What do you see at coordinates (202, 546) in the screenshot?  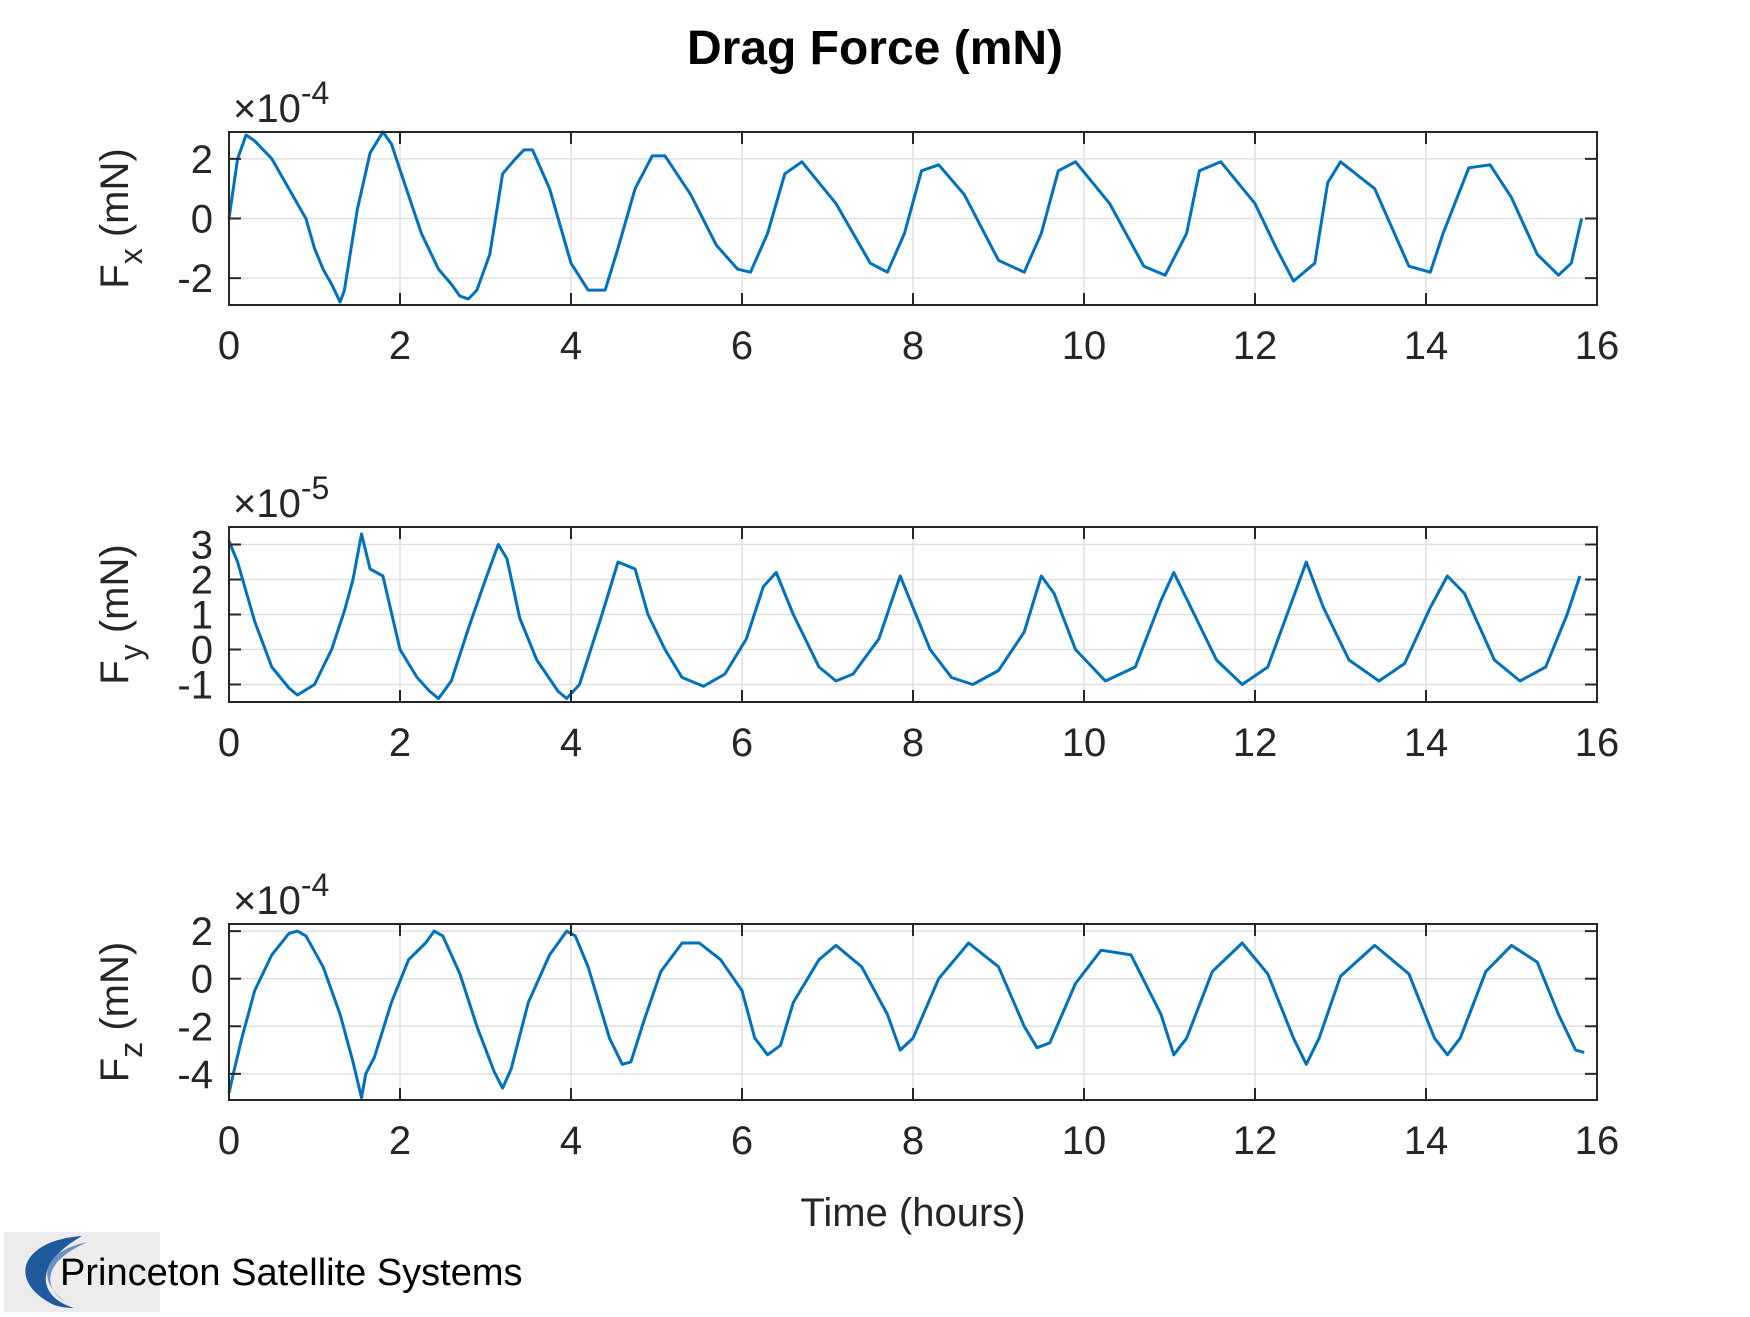 I see `y-tick-label: 3` at bounding box center [202, 546].